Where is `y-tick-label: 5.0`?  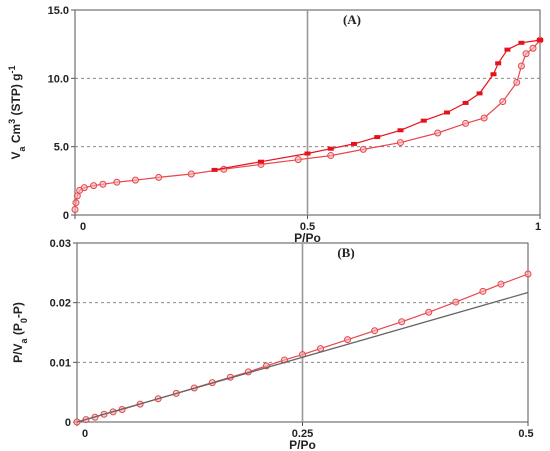 y-tick-label: 5.0 is located at coordinates (61, 148).